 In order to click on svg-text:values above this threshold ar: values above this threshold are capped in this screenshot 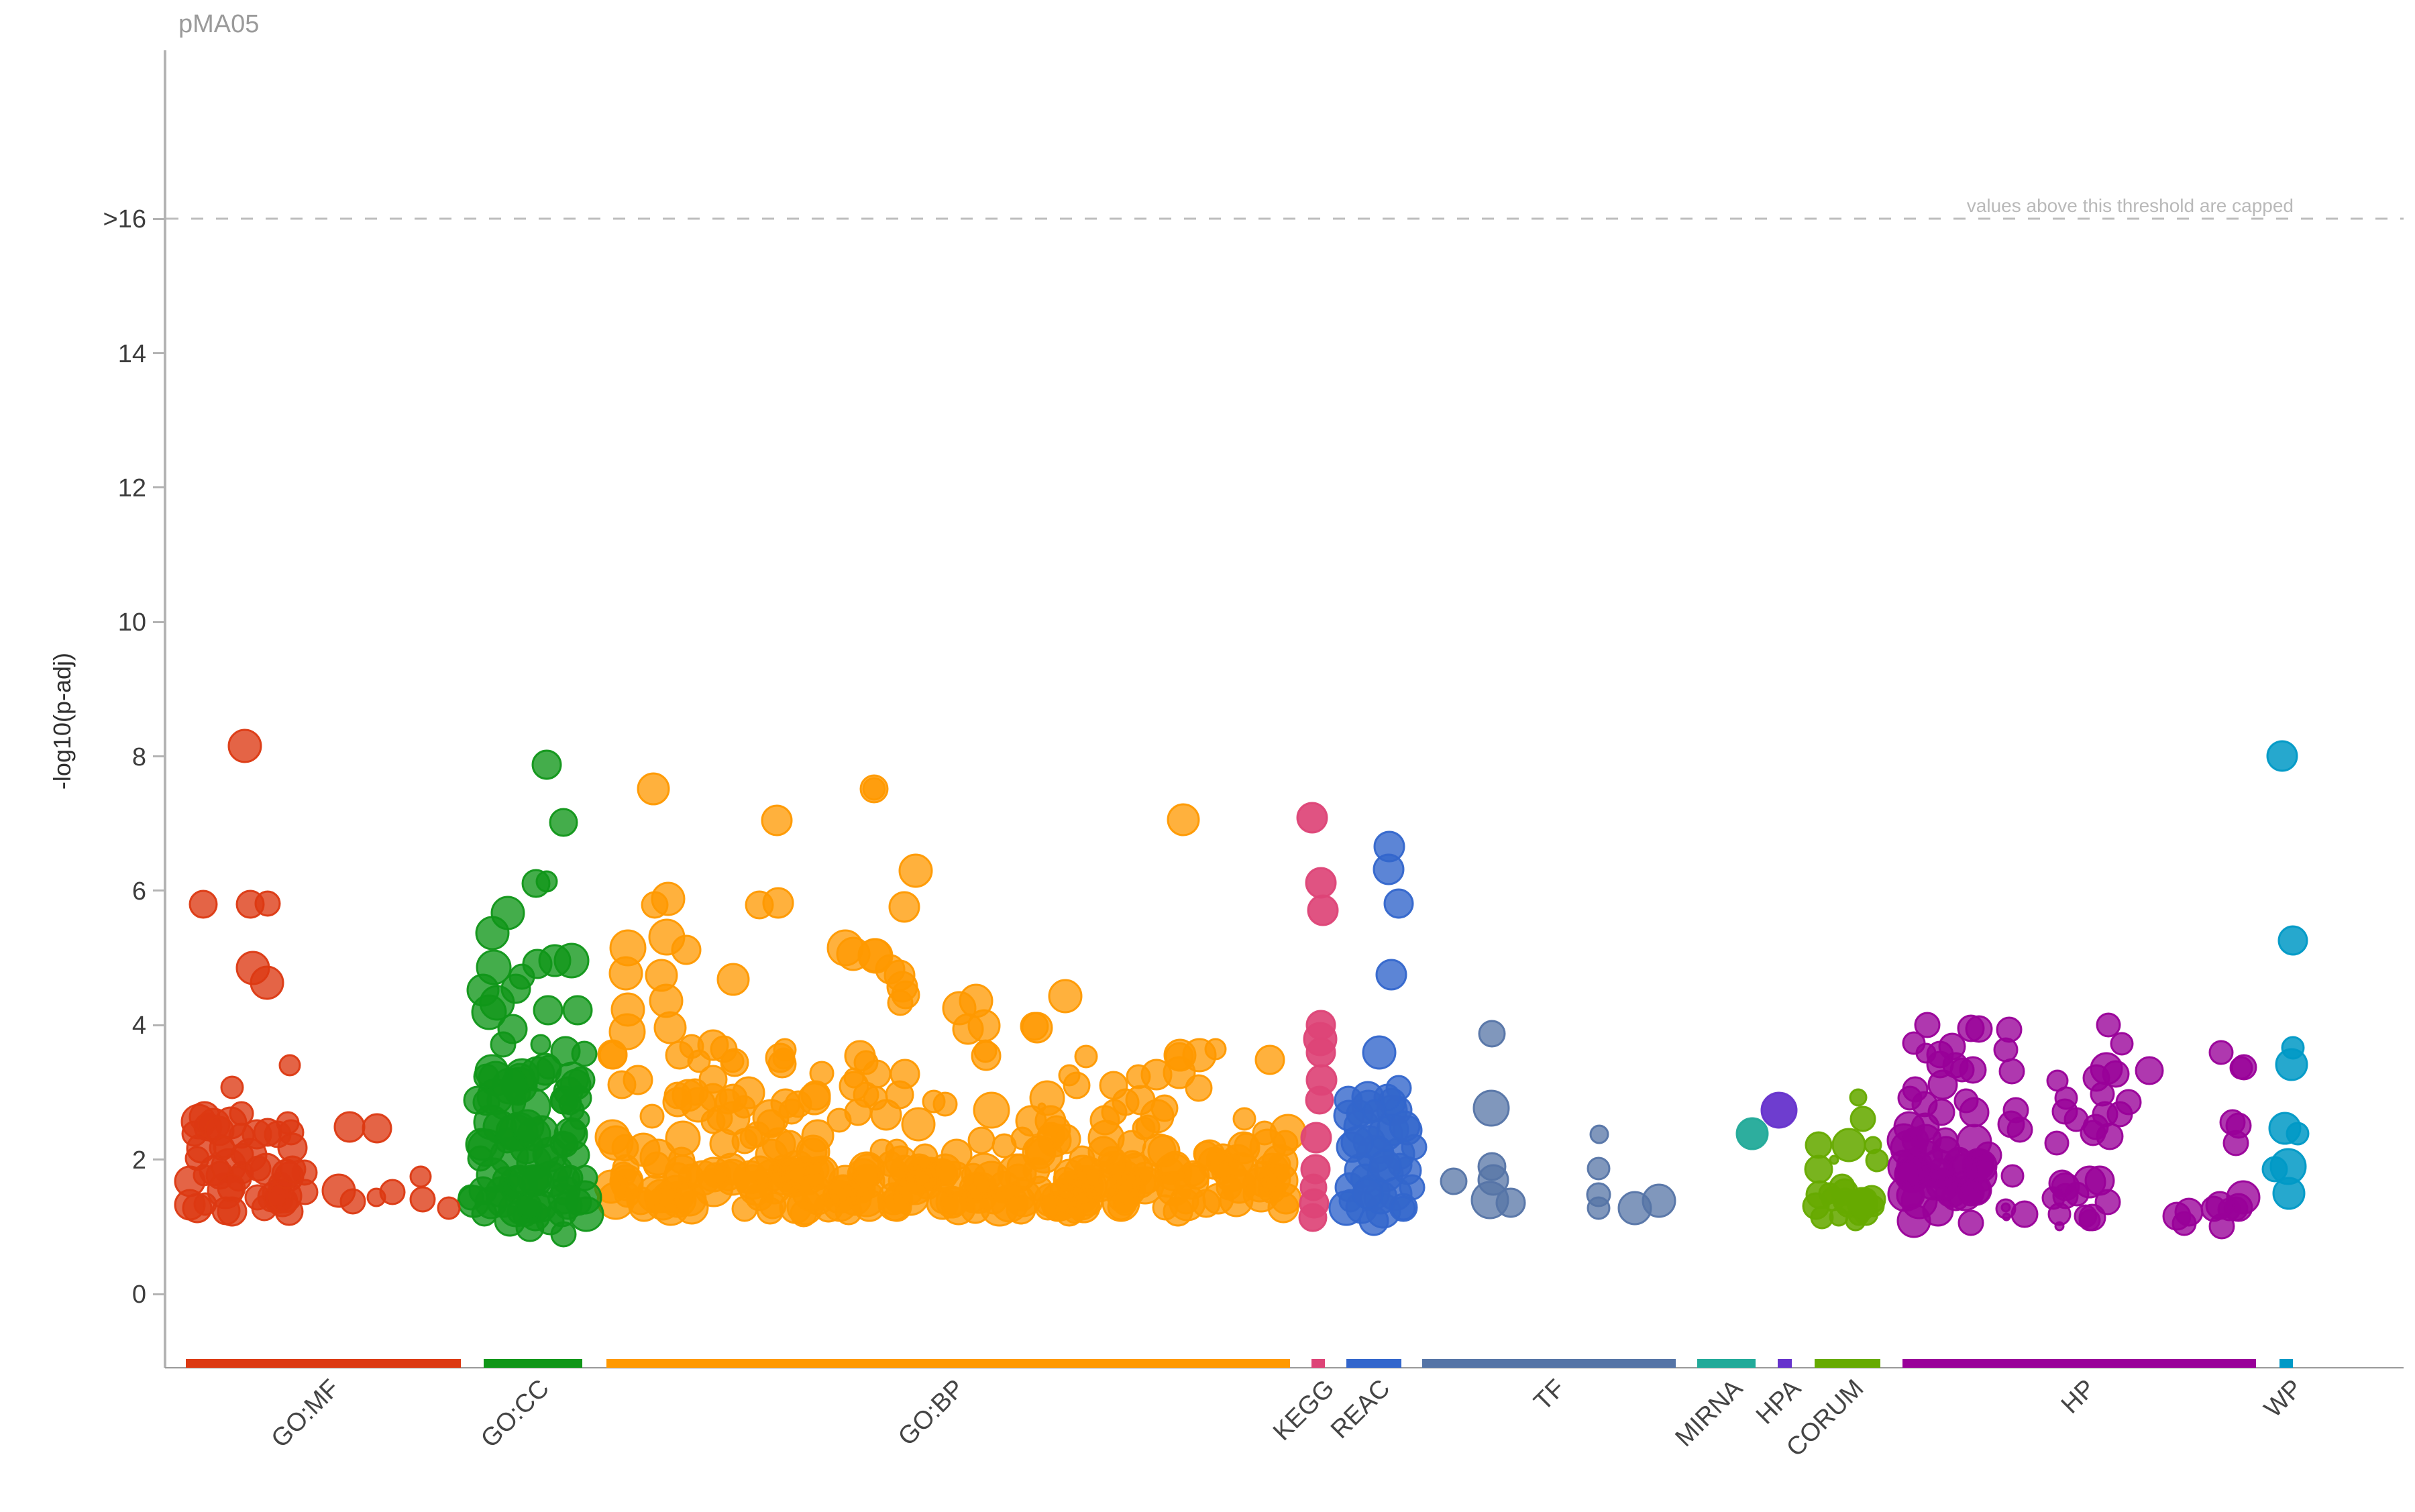, I will do `click(2130, 206)`.